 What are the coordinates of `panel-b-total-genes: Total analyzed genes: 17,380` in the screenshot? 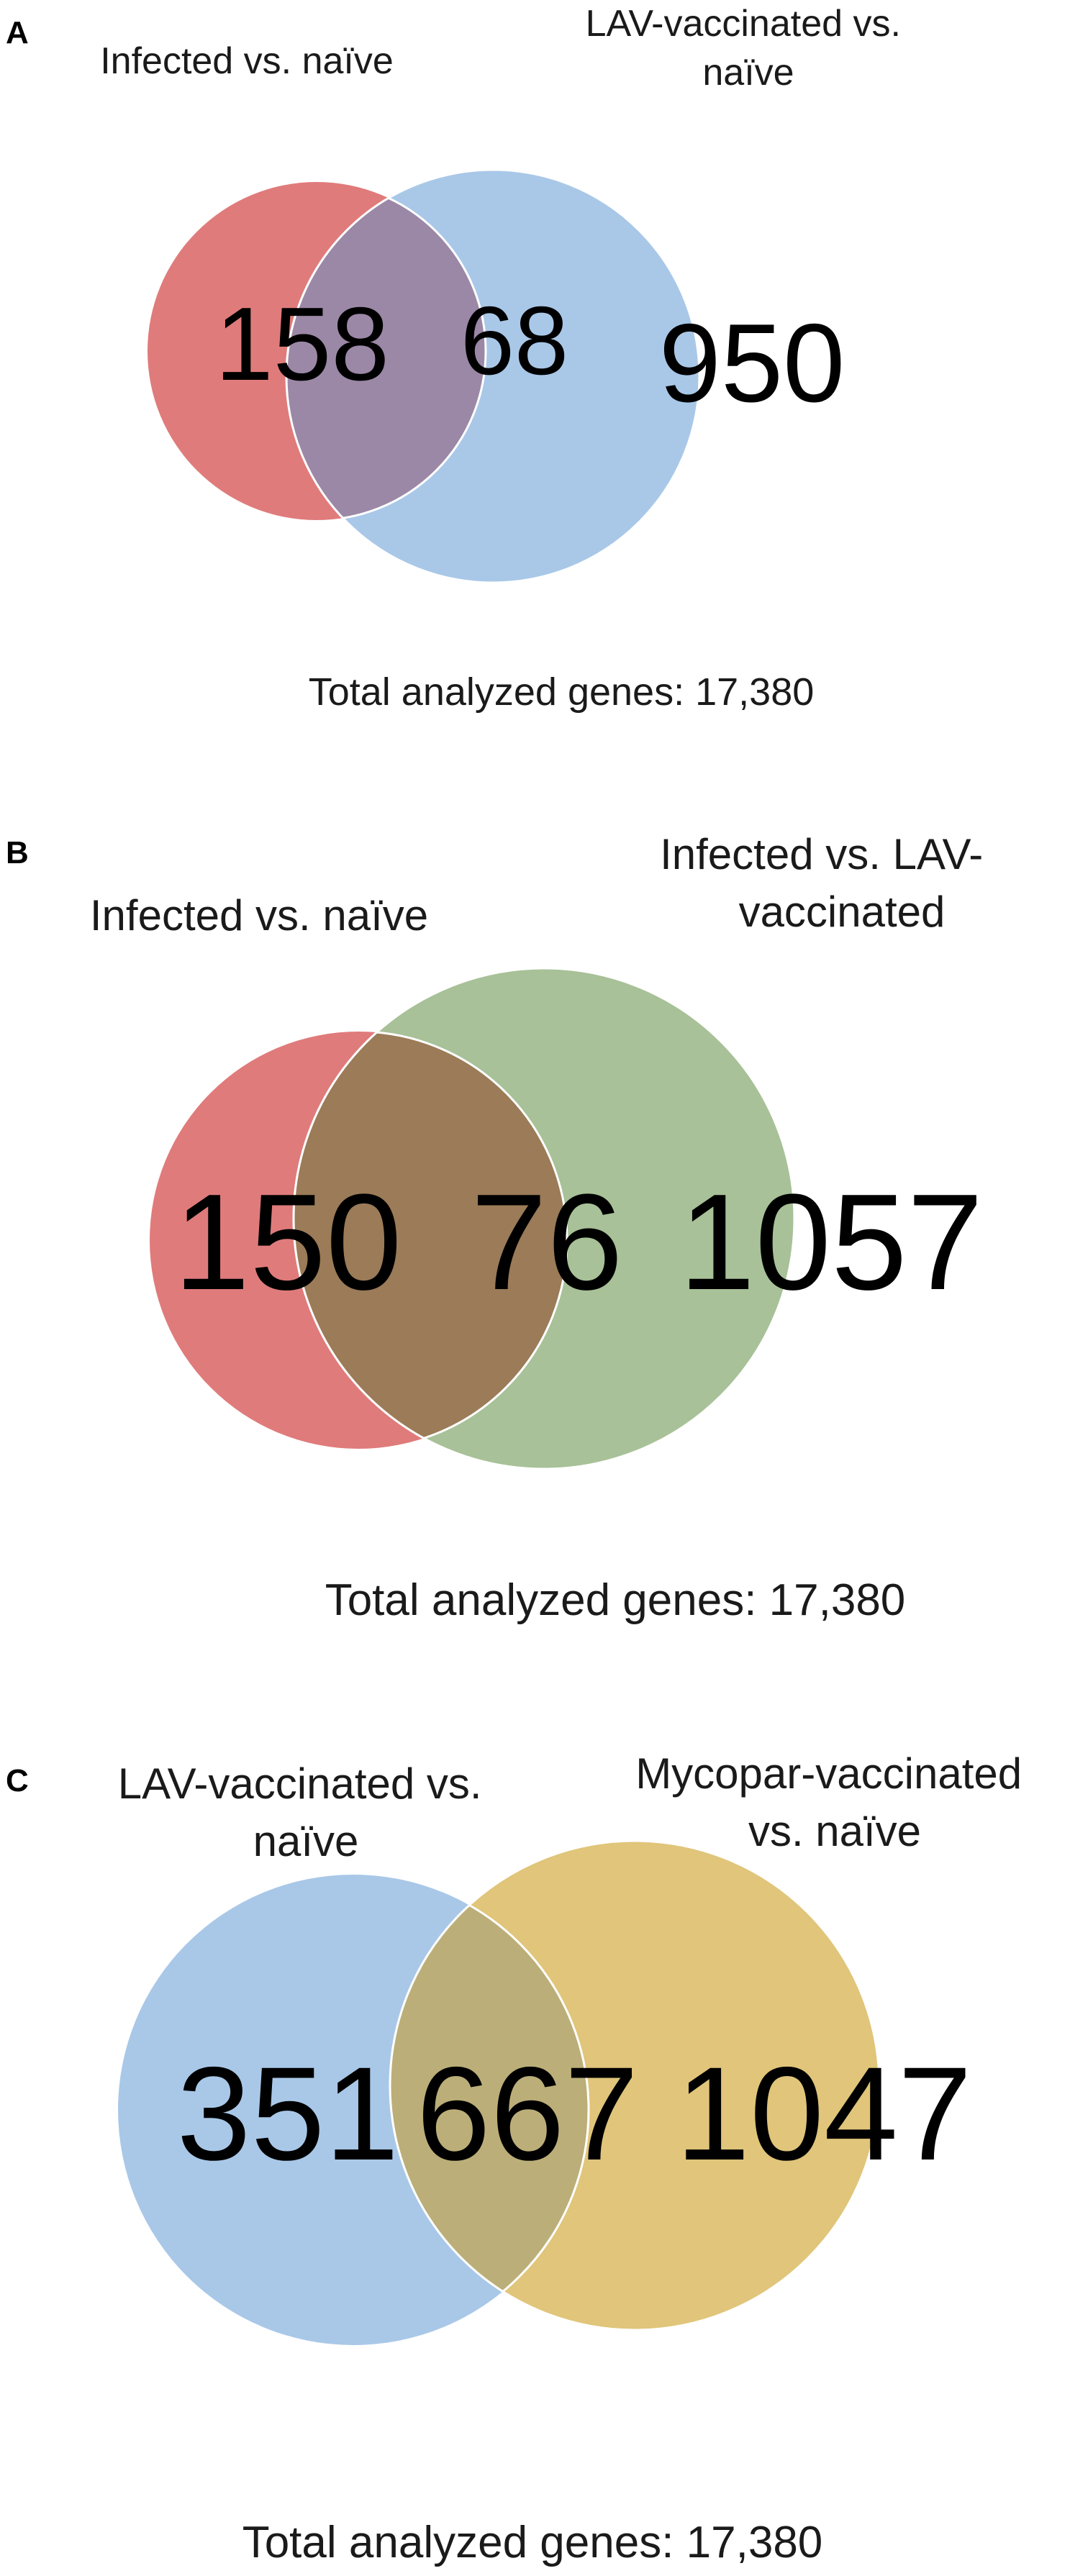 It's located at (615, 1600).